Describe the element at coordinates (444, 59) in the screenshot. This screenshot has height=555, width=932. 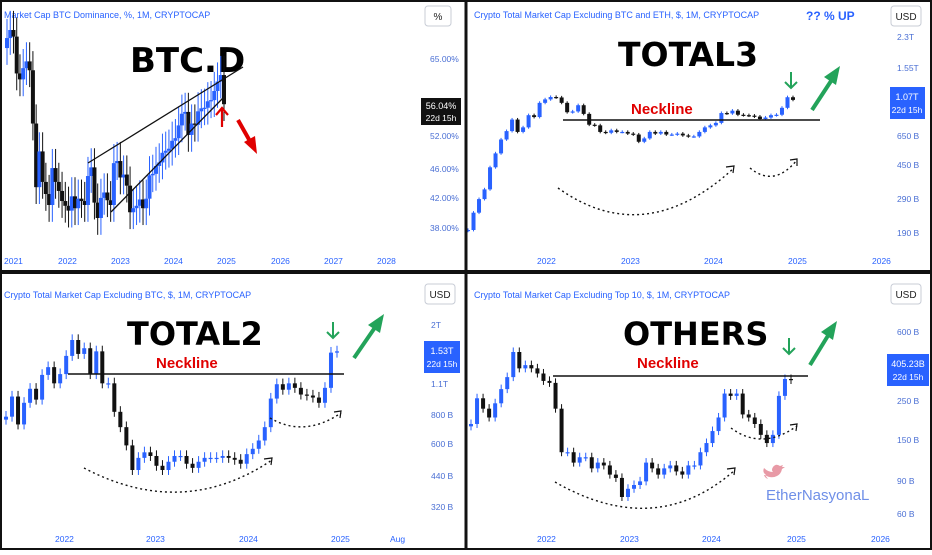
I see `y-tick: 65.00%` at that location.